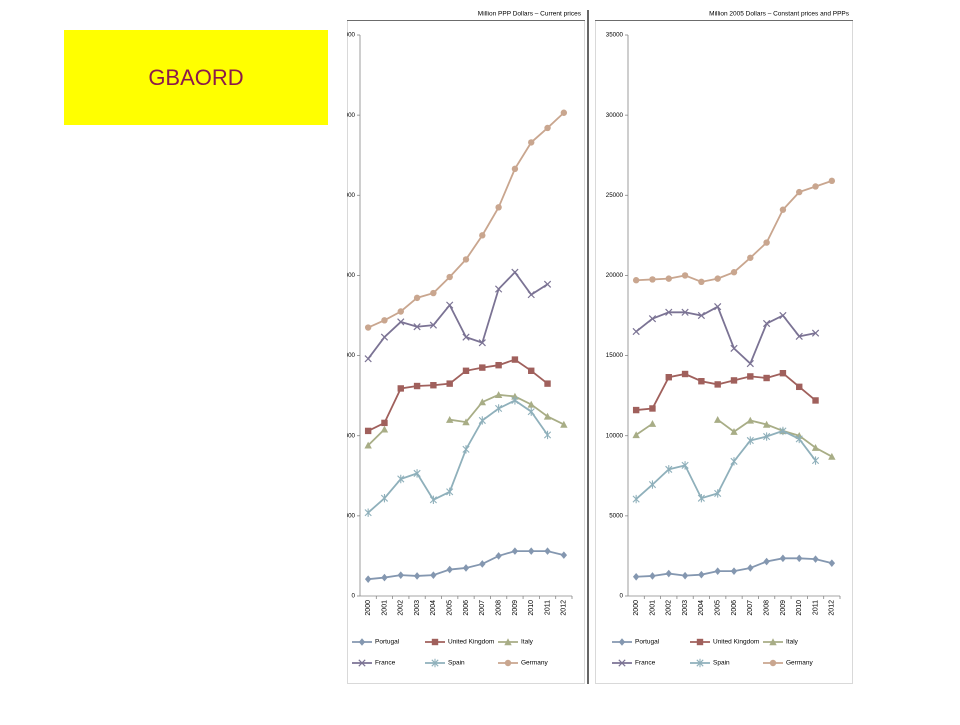  I want to click on x-tick-label: 2000, so click(368, 608).